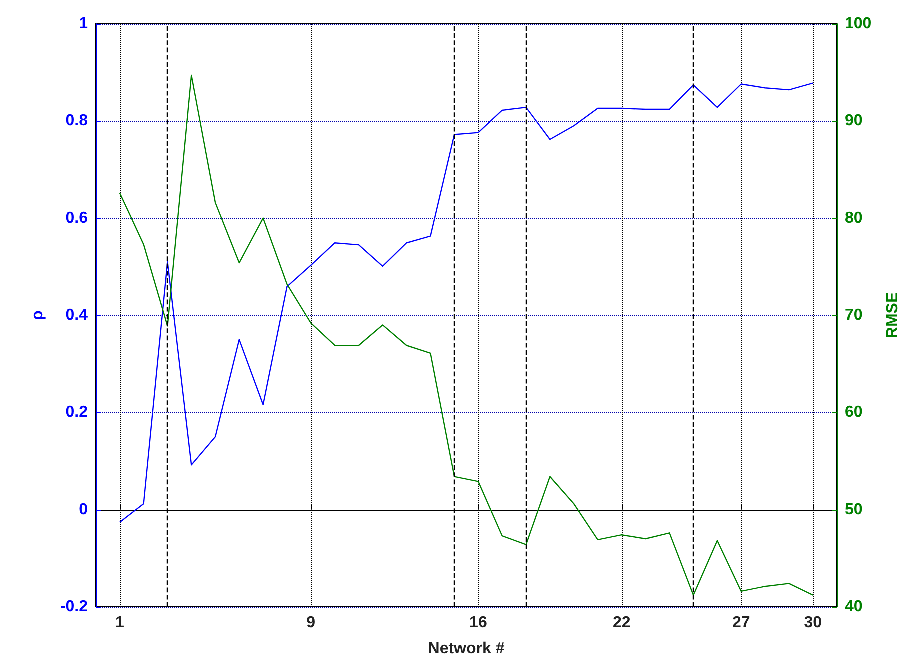  I want to click on y-tick-label: 0.8, so click(77, 121).